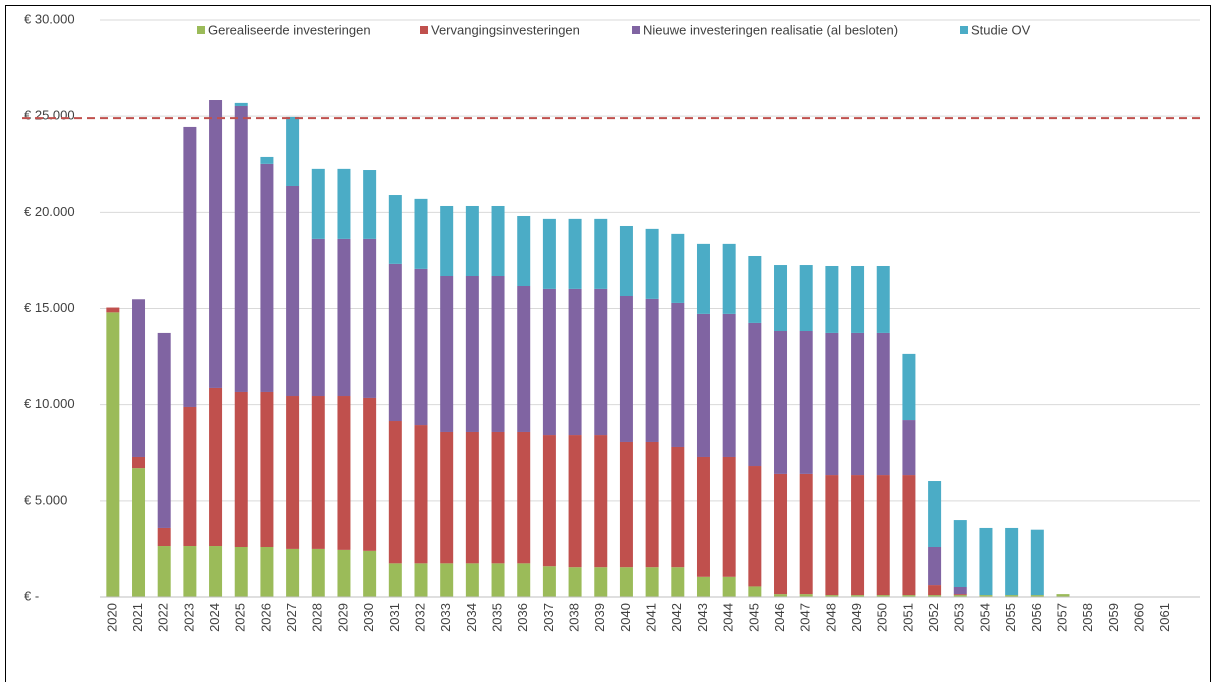  I want to click on x-tick-label: 2060, so click(1138, 617).